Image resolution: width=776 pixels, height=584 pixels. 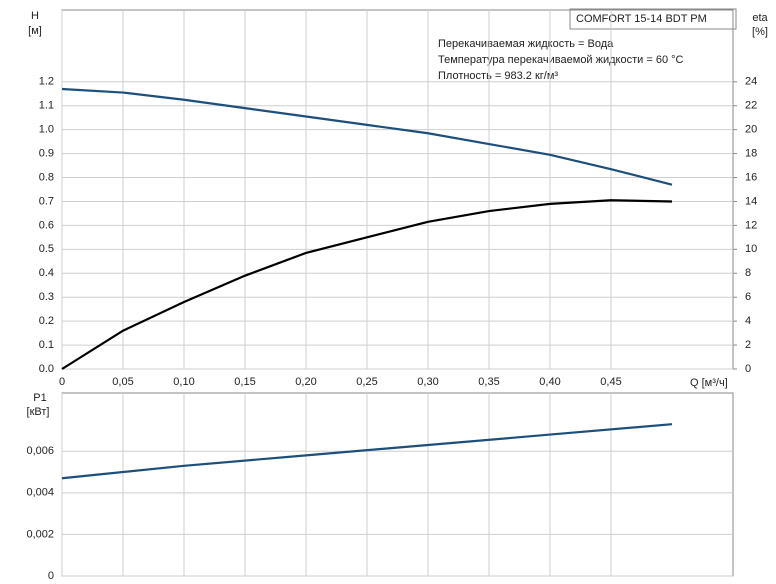 I want to click on y-tick-label: 0.9, so click(x=46, y=154).